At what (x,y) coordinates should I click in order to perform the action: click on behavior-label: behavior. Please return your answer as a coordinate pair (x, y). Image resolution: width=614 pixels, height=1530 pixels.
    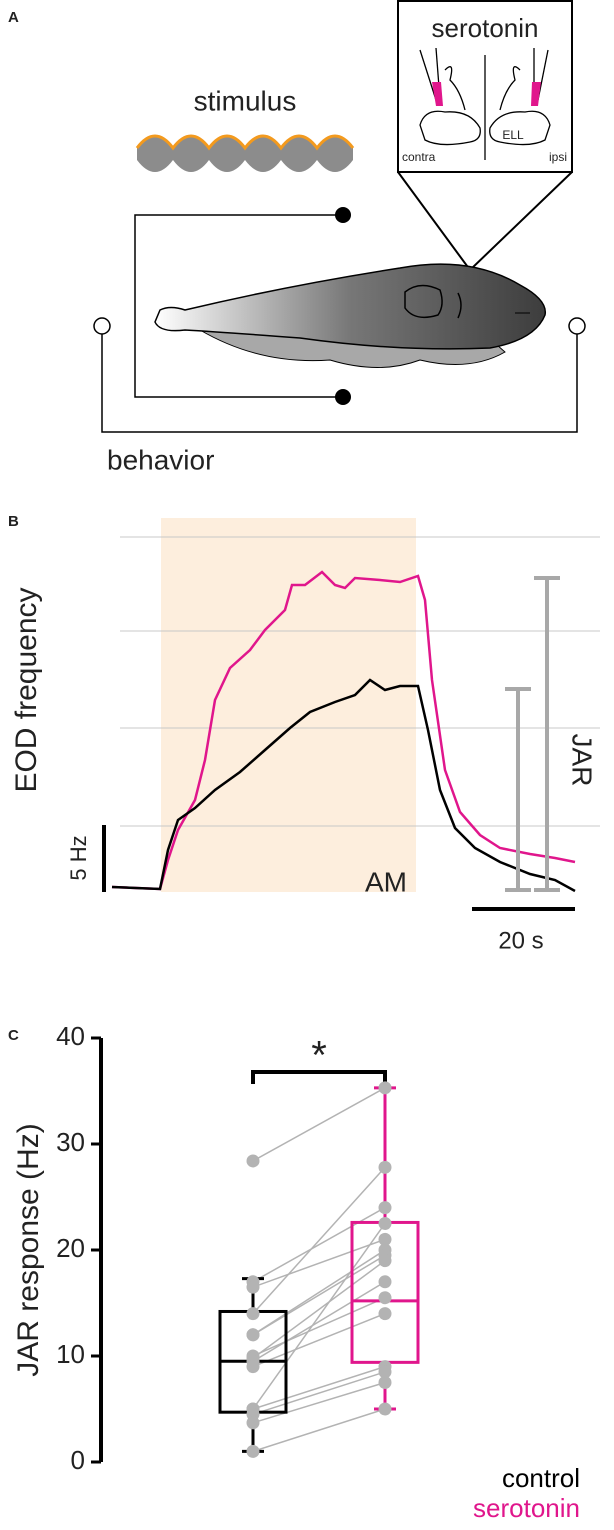
    Looking at the image, I should click on (160, 459).